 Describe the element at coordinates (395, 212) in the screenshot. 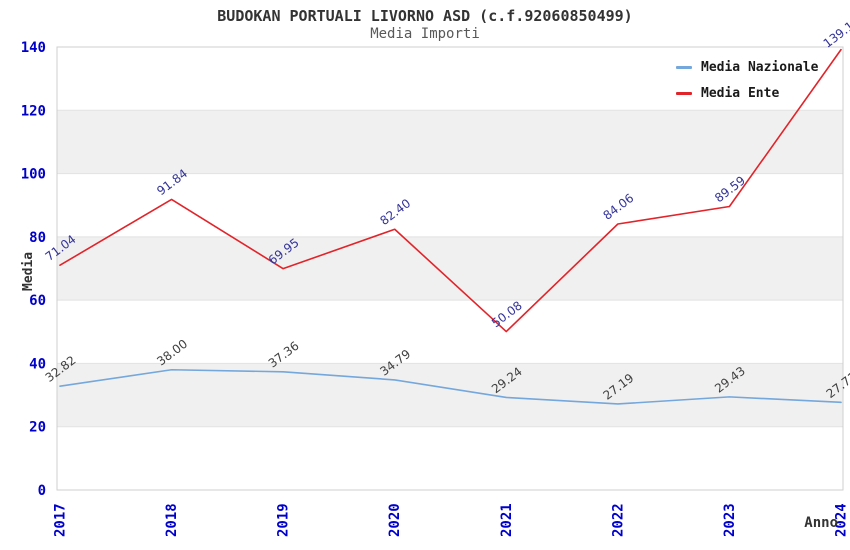

I see `data-label: 82.40` at that location.